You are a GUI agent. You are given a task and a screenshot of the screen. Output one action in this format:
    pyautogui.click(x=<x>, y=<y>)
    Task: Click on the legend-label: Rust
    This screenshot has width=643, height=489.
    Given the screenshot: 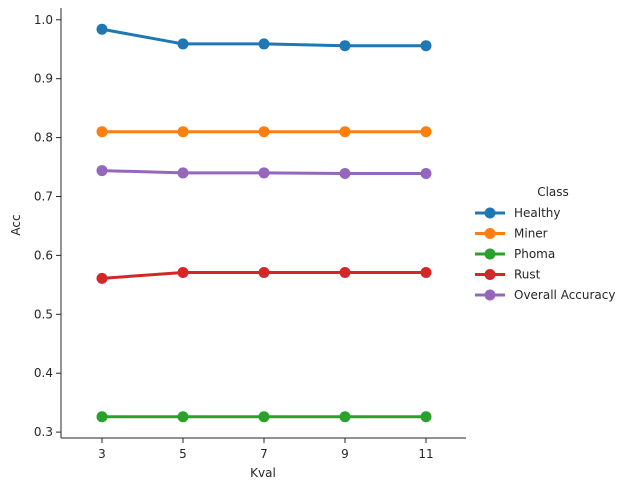 What is the action you would take?
    pyautogui.click(x=527, y=275)
    